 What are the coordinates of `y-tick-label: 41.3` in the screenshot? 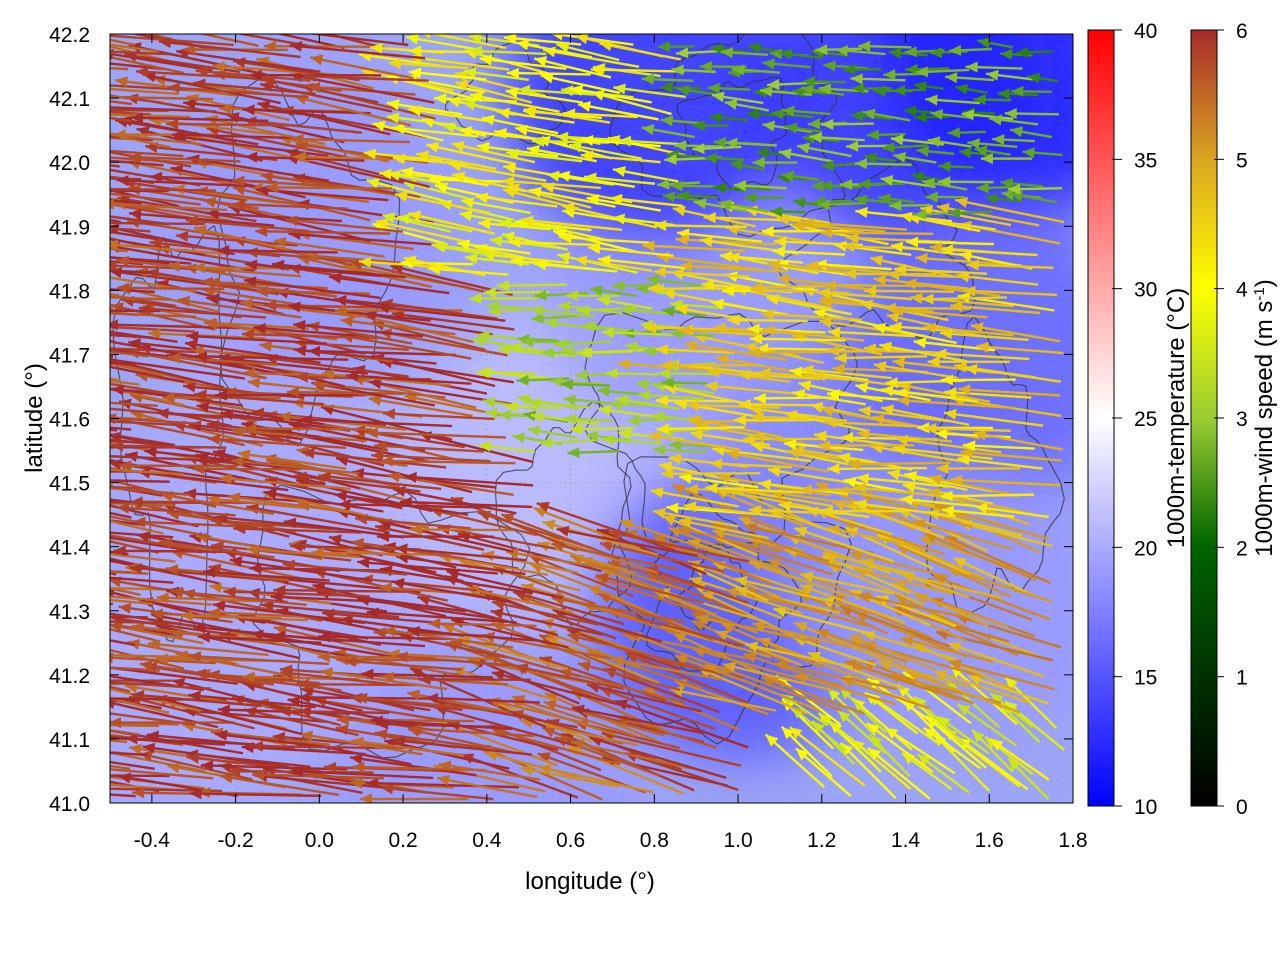 It's located at (69, 612).